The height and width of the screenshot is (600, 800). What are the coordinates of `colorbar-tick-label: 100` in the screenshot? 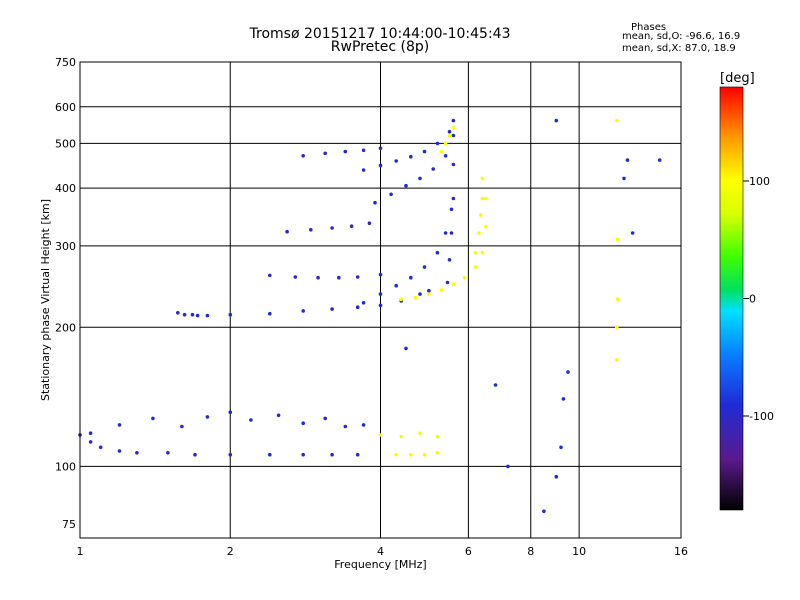 It's located at (759, 181).